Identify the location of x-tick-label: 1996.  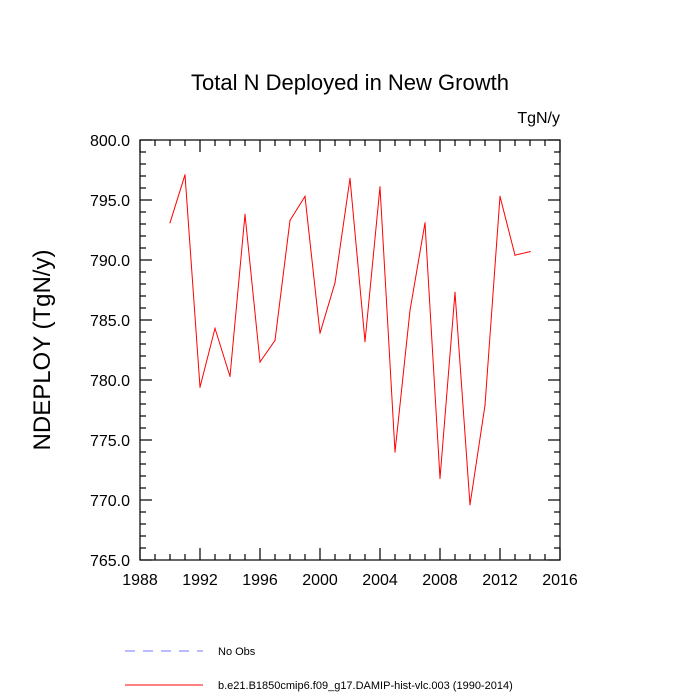
(260, 580).